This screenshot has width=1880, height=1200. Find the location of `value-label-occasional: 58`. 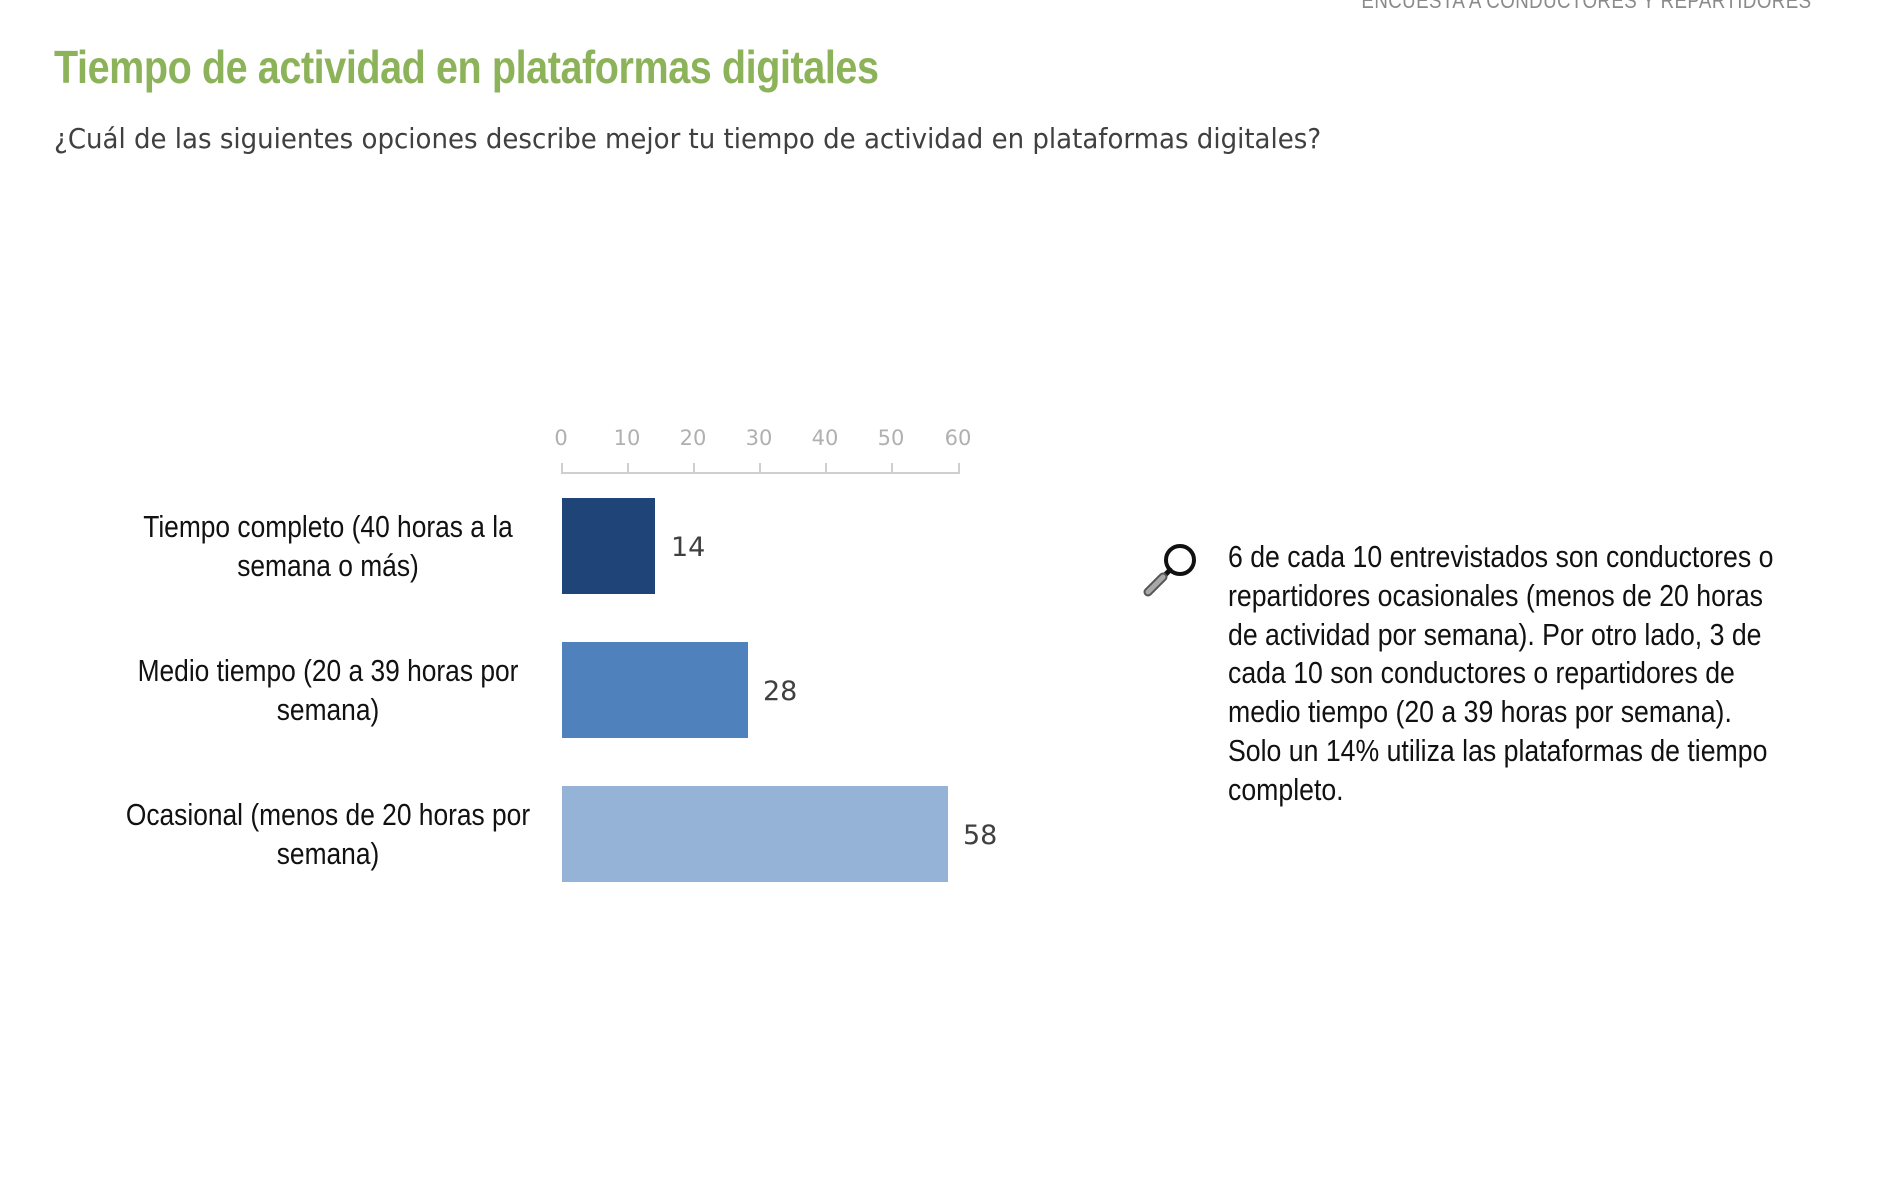

value-label-occasional: 58 is located at coordinates (980, 835).